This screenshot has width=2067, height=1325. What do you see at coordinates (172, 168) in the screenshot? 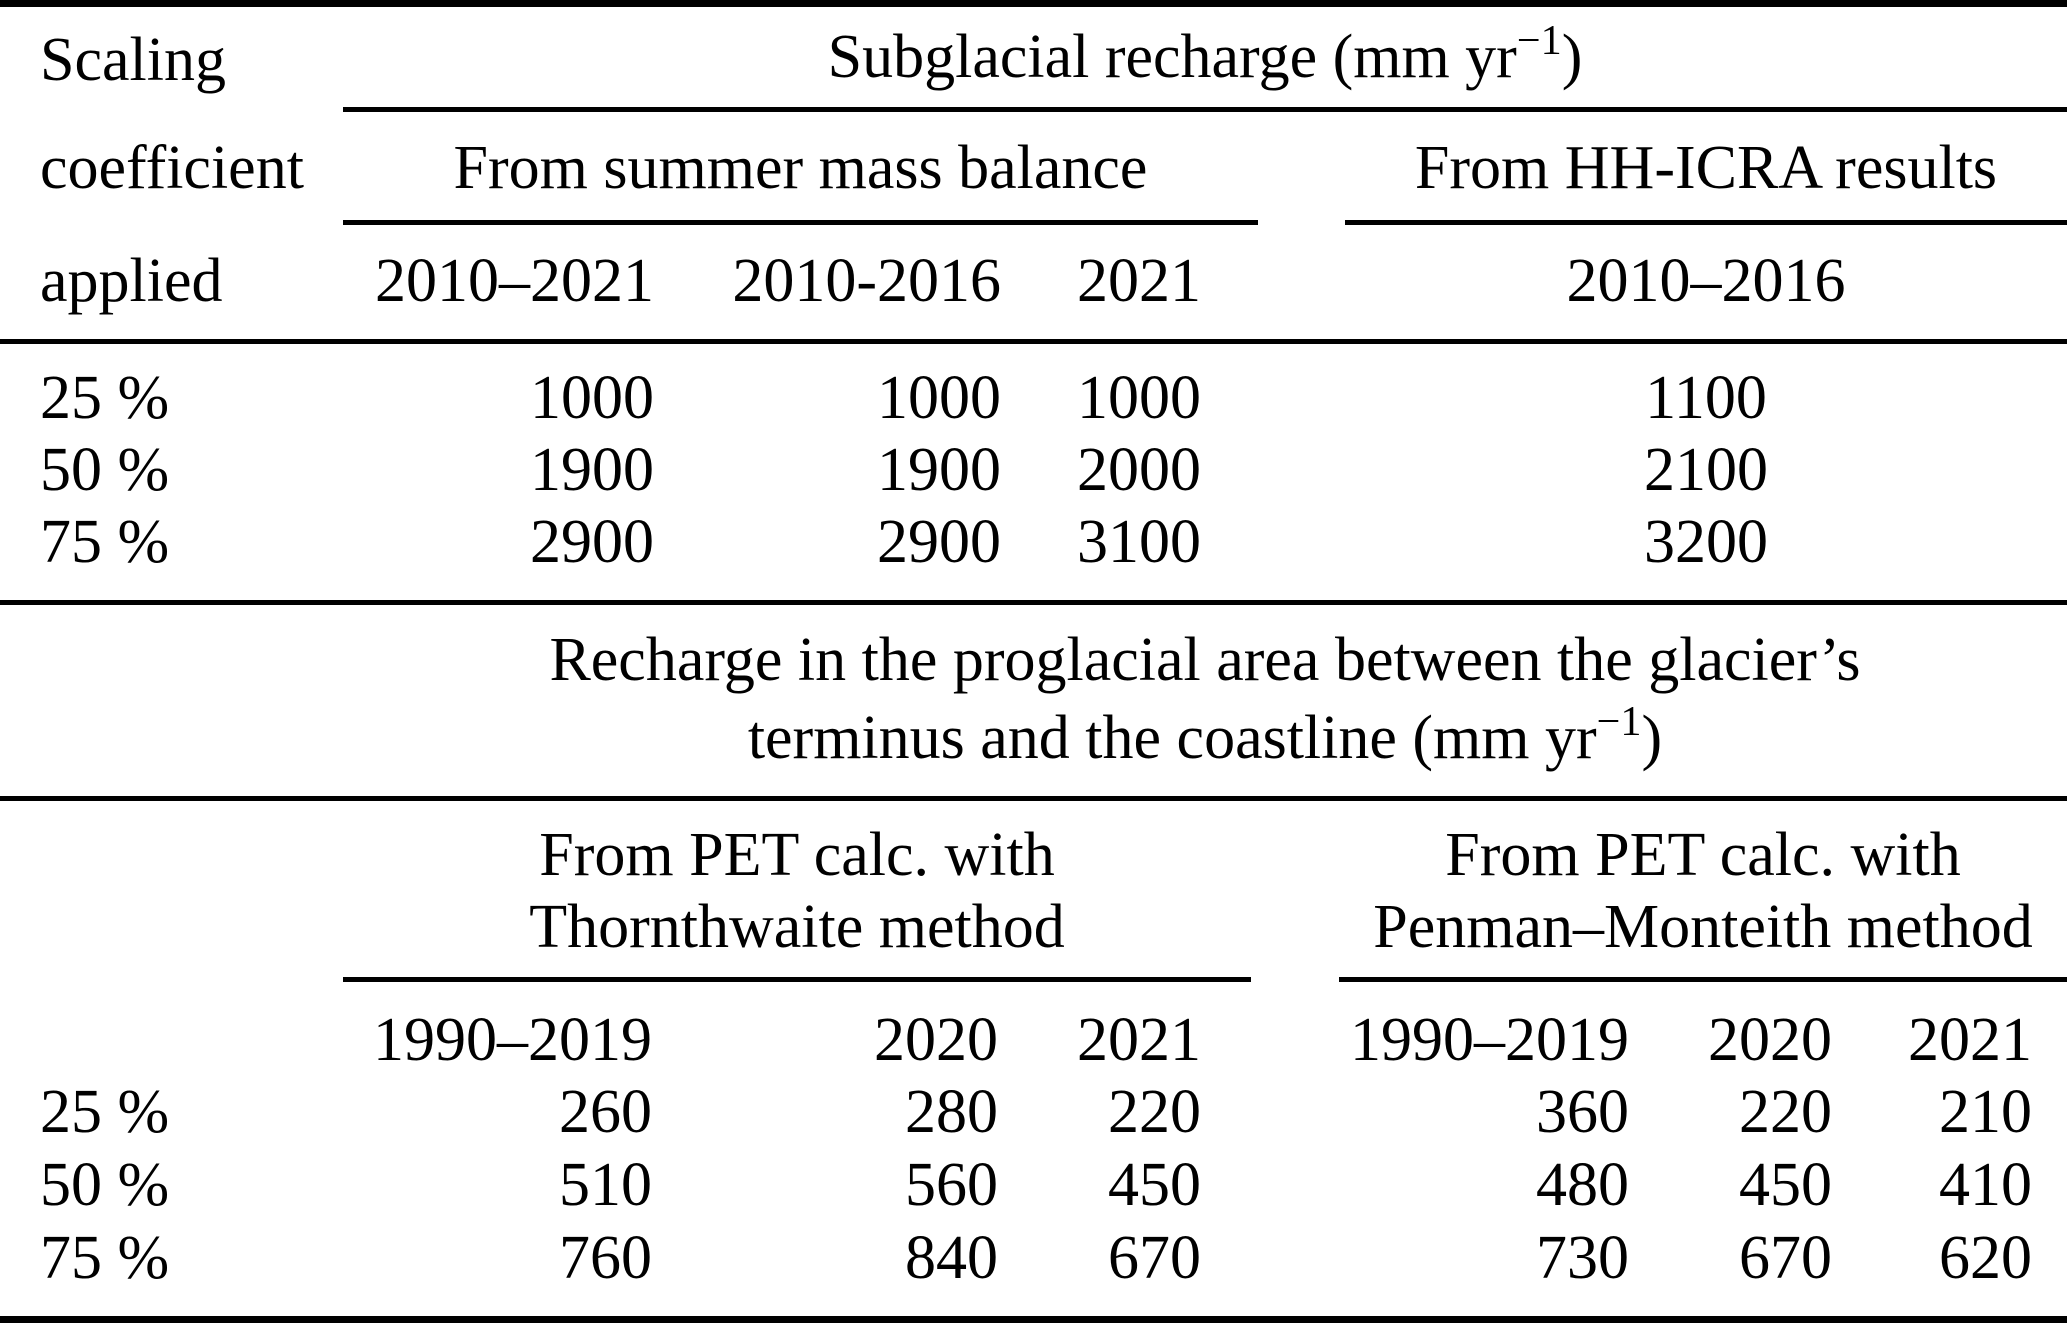
I see `stub-line-coefficient: coefficient` at bounding box center [172, 168].